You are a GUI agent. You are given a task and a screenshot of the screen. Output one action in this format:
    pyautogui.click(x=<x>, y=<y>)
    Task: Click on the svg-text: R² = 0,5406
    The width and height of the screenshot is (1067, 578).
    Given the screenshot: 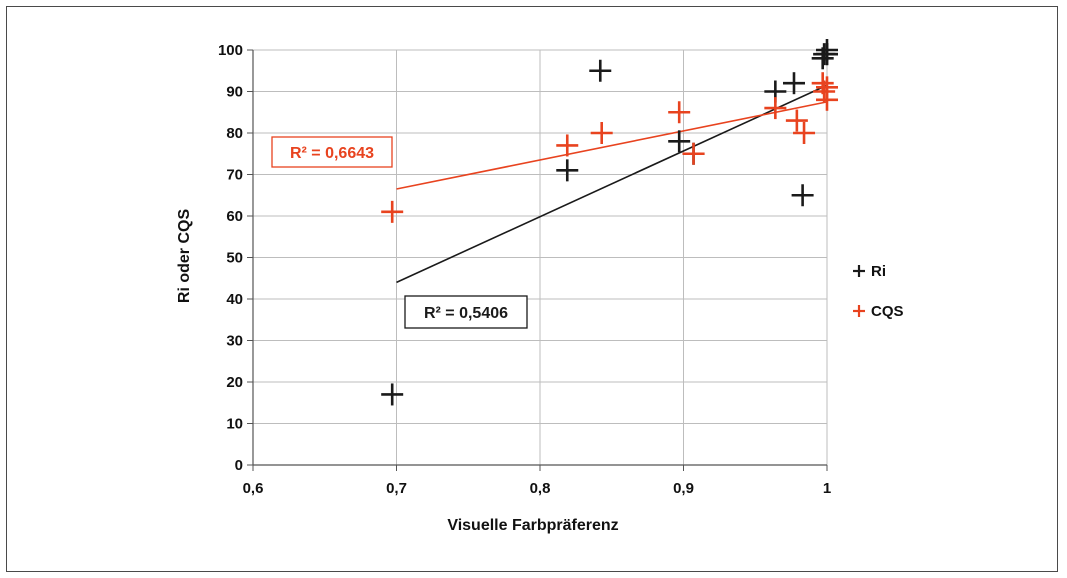 What is the action you would take?
    pyautogui.click(x=466, y=313)
    